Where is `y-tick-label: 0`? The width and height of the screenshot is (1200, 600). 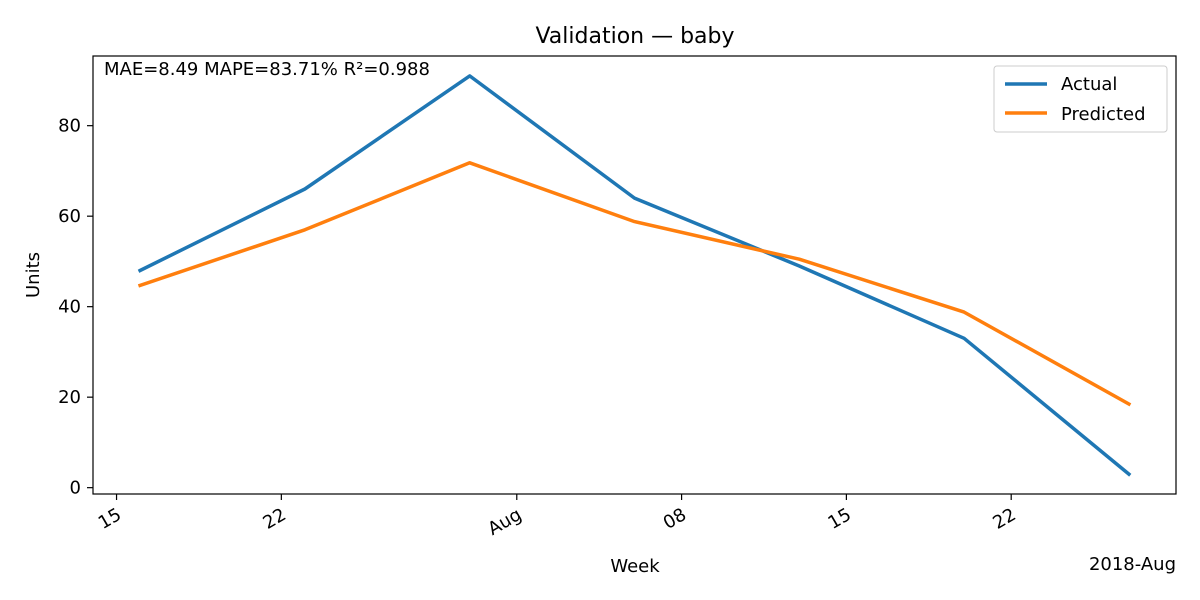
y-tick-label: 0 is located at coordinates (75, 488).